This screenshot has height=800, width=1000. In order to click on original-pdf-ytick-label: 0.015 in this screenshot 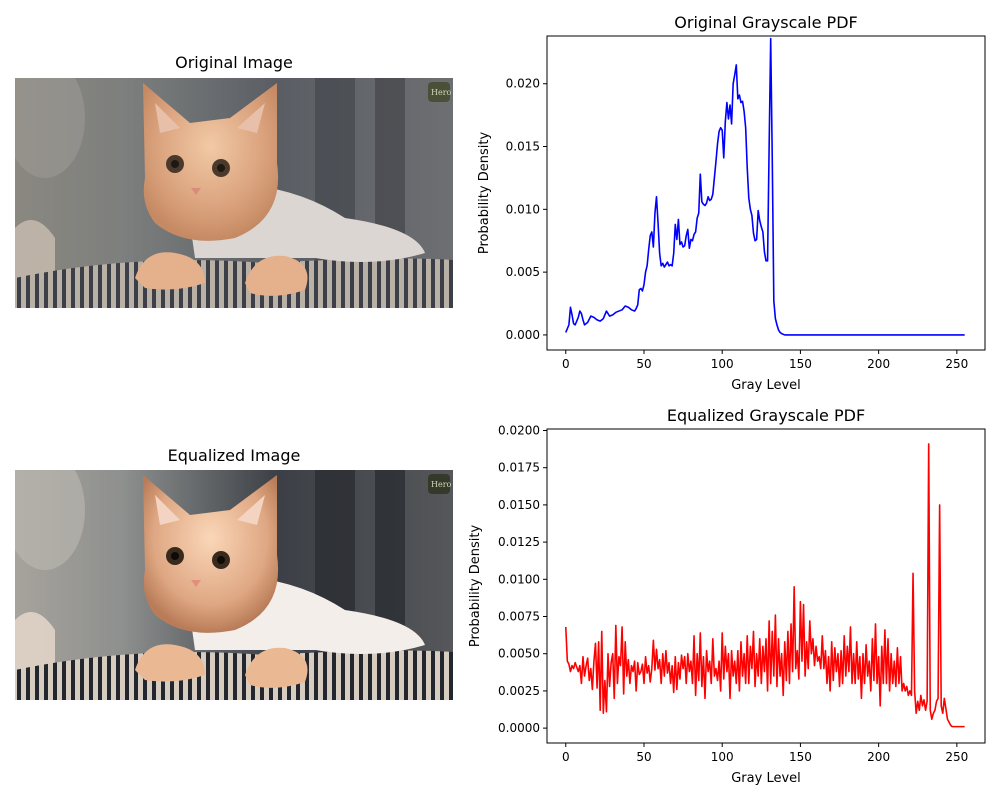, I will do `click(523, 147)`.